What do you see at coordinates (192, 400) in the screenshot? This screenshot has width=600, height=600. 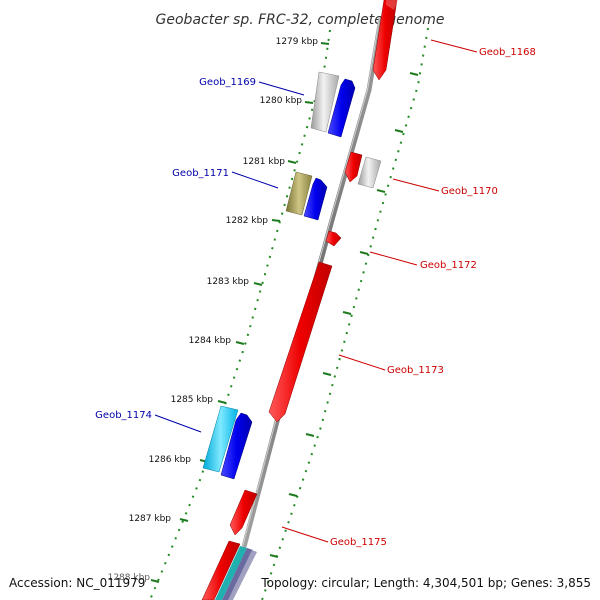 I see `ruler-label-1285: 1285 kbp` at bounding box center [192, 400].